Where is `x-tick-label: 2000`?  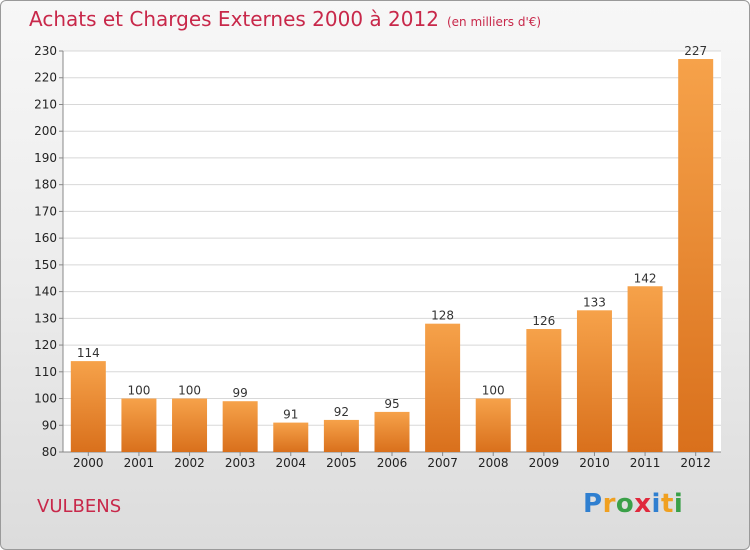
x-tick-label: 2000 is located at coordinates (88, 463).